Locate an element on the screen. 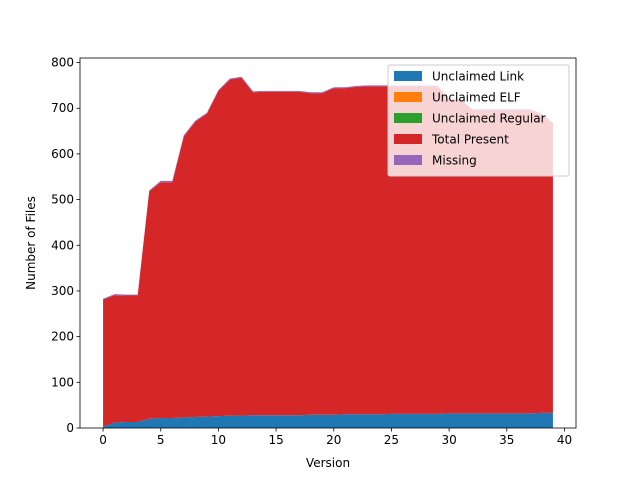 This screenshot has height=480, width=640. y-tick-label: 400 is located at coordinates (62, 245).